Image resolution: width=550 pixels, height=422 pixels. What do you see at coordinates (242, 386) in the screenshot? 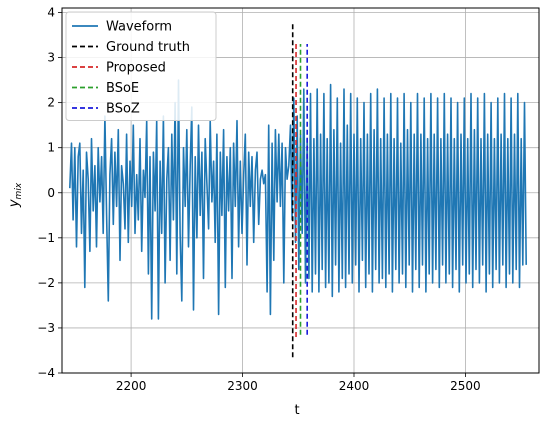
I see `x-tick-label: 2300` at bounding box center [242, 386].